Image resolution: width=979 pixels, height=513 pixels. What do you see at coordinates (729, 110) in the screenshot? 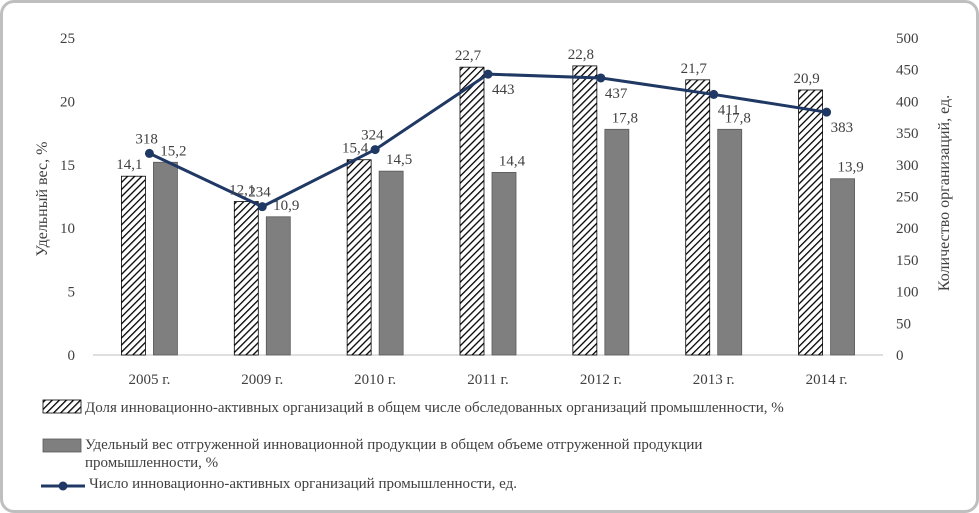
I see `data-label-line: 411` at bounding box center [729, 110].